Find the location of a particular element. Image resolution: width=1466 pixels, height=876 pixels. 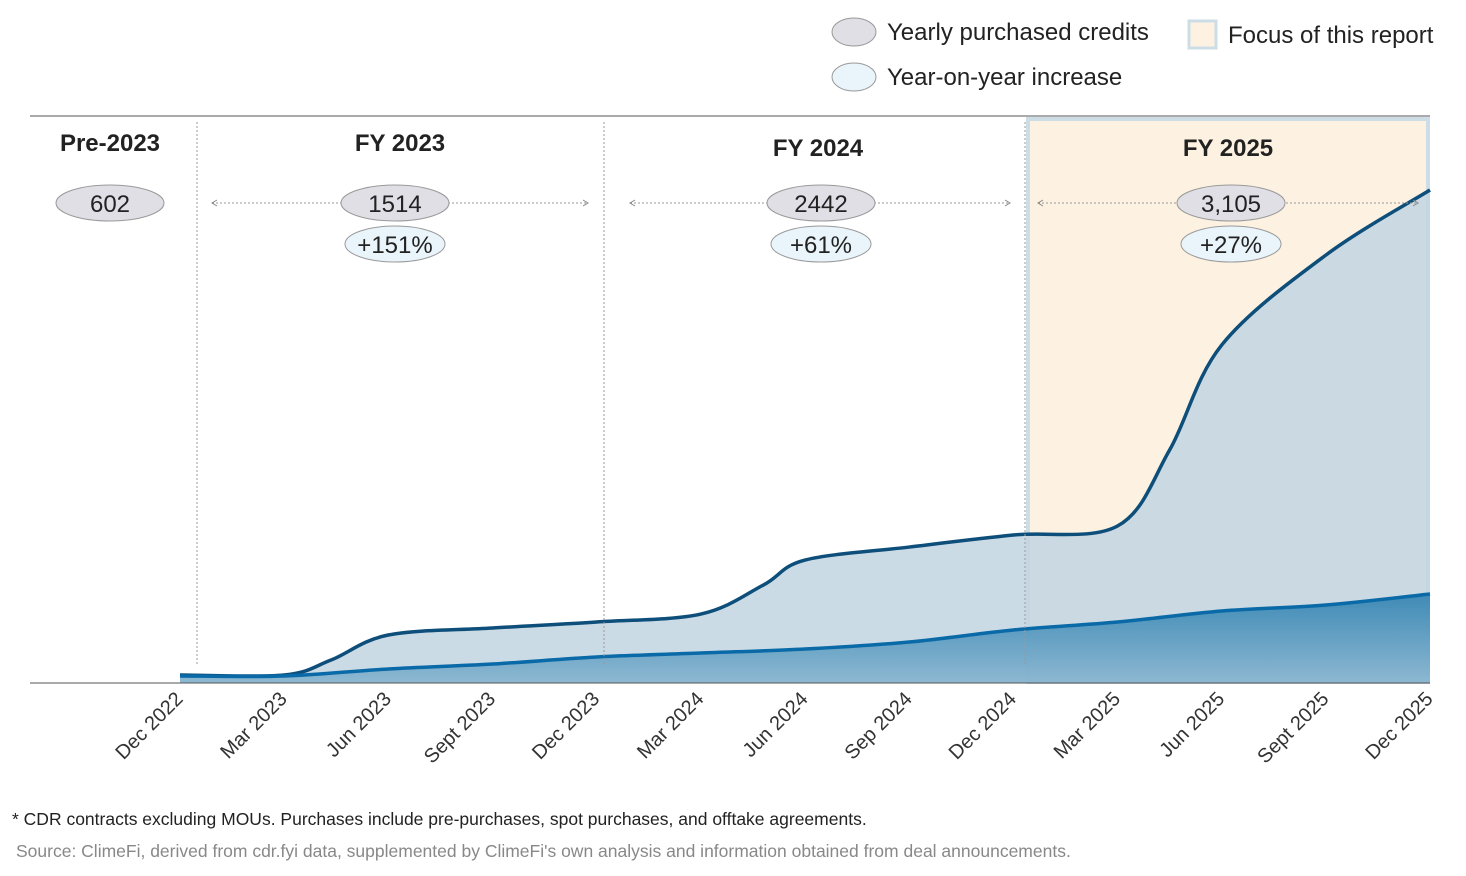

pill-change: +61% is located at coordinates (821, 245).